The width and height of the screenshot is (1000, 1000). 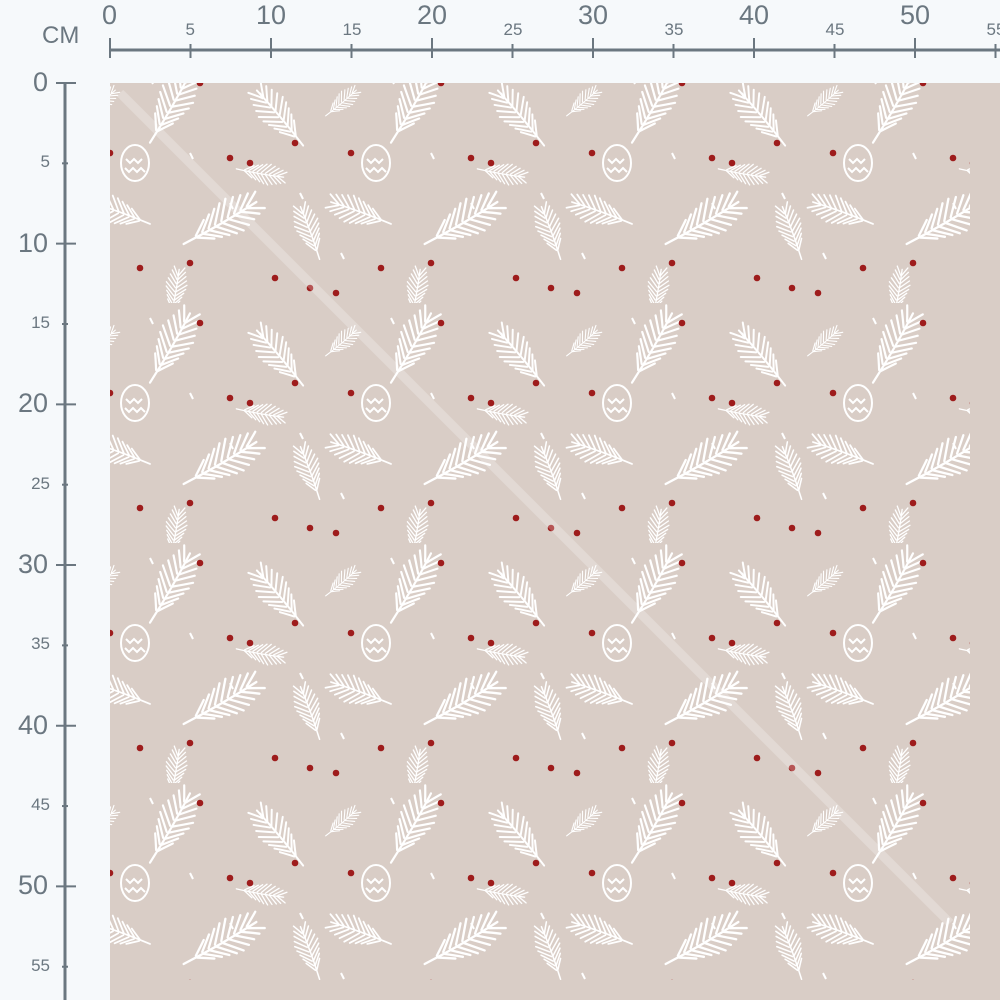 What do you see at coordinates (40, 82) in the screenshot?
I see `ruler-left-label: 0` at bounding box center [40, 82].